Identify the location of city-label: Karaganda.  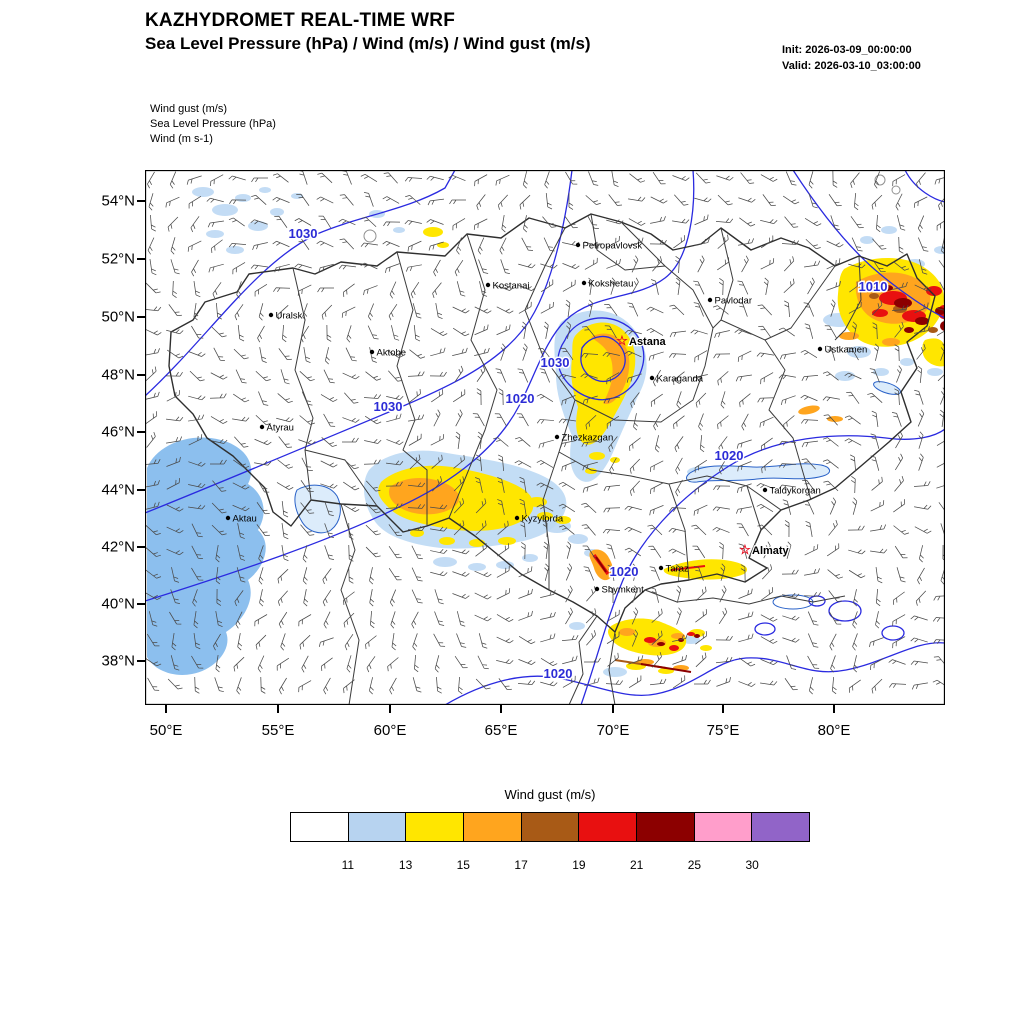
(680, 379).